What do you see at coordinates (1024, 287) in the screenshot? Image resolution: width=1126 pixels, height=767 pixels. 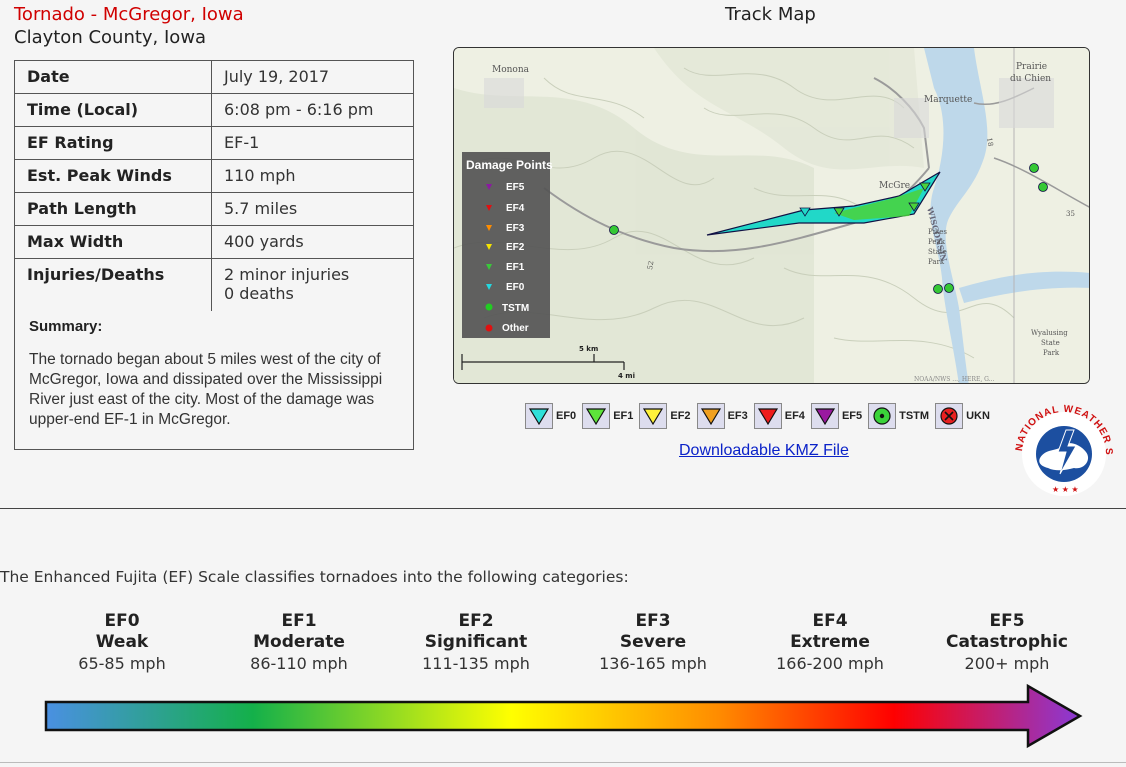 I see `wisconsin-river` at bounding box center [1024, 287].